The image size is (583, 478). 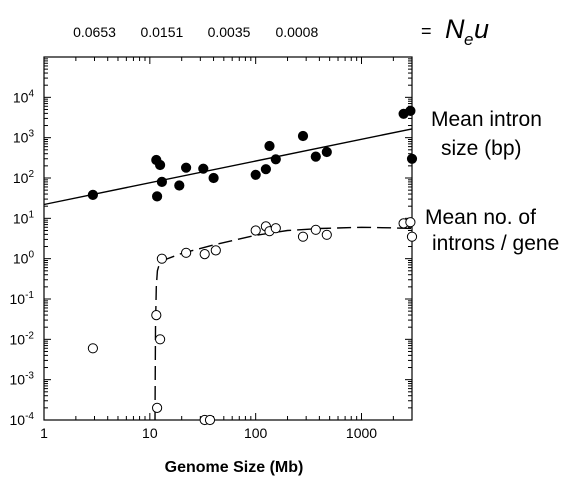 What do you see at coordinates (361, 433) in the screenshot?
I see `x-tick-label: 1000` at bounding box center [361, 433].